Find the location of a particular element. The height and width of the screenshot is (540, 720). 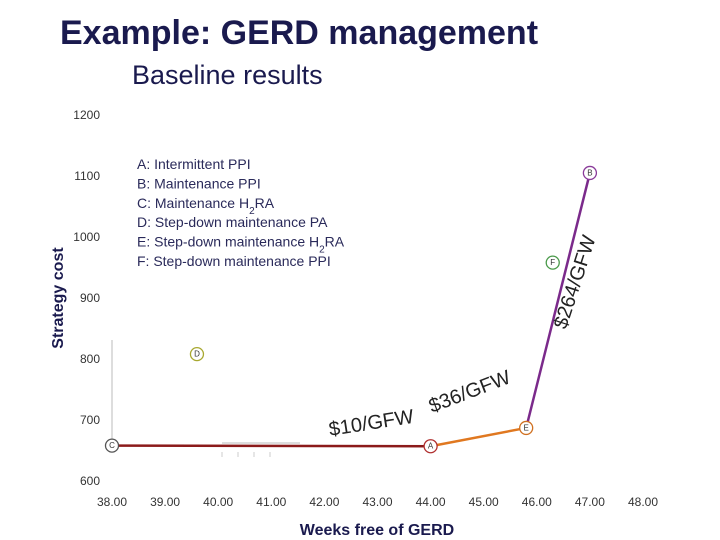

point-a: A is located at coordinates (430, 446).